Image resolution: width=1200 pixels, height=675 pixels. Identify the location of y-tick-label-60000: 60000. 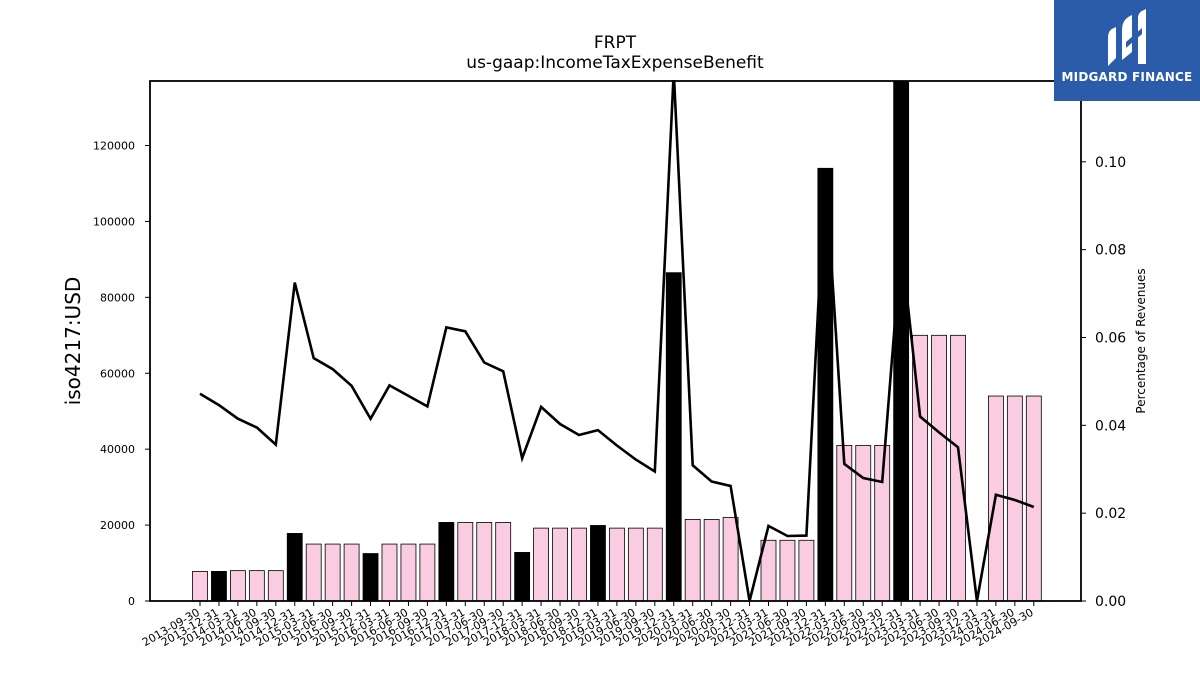
(117, 373).